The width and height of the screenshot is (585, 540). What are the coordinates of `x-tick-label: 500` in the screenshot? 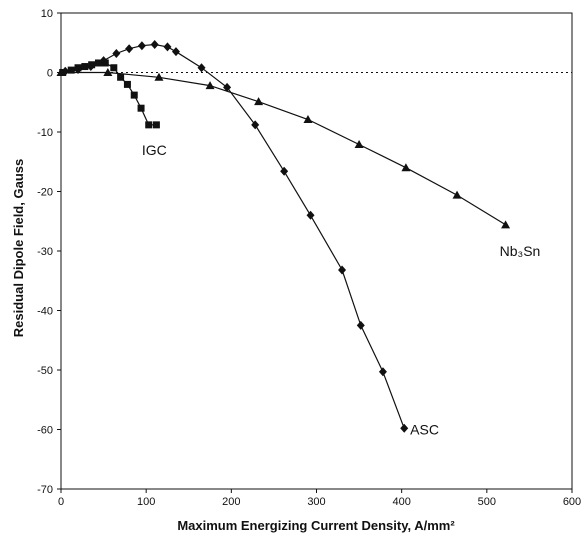 It's located at (487, 502).